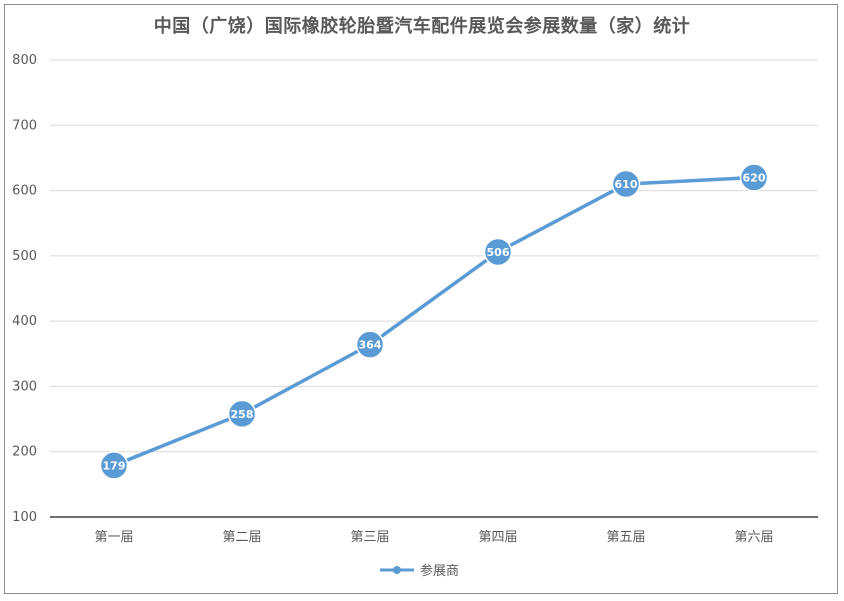 This screenshot has height=601, width=844. What do you see at coordinates (397, 570) in the screenshot?
I see `legend-marker` at bounding box center [397, 570].